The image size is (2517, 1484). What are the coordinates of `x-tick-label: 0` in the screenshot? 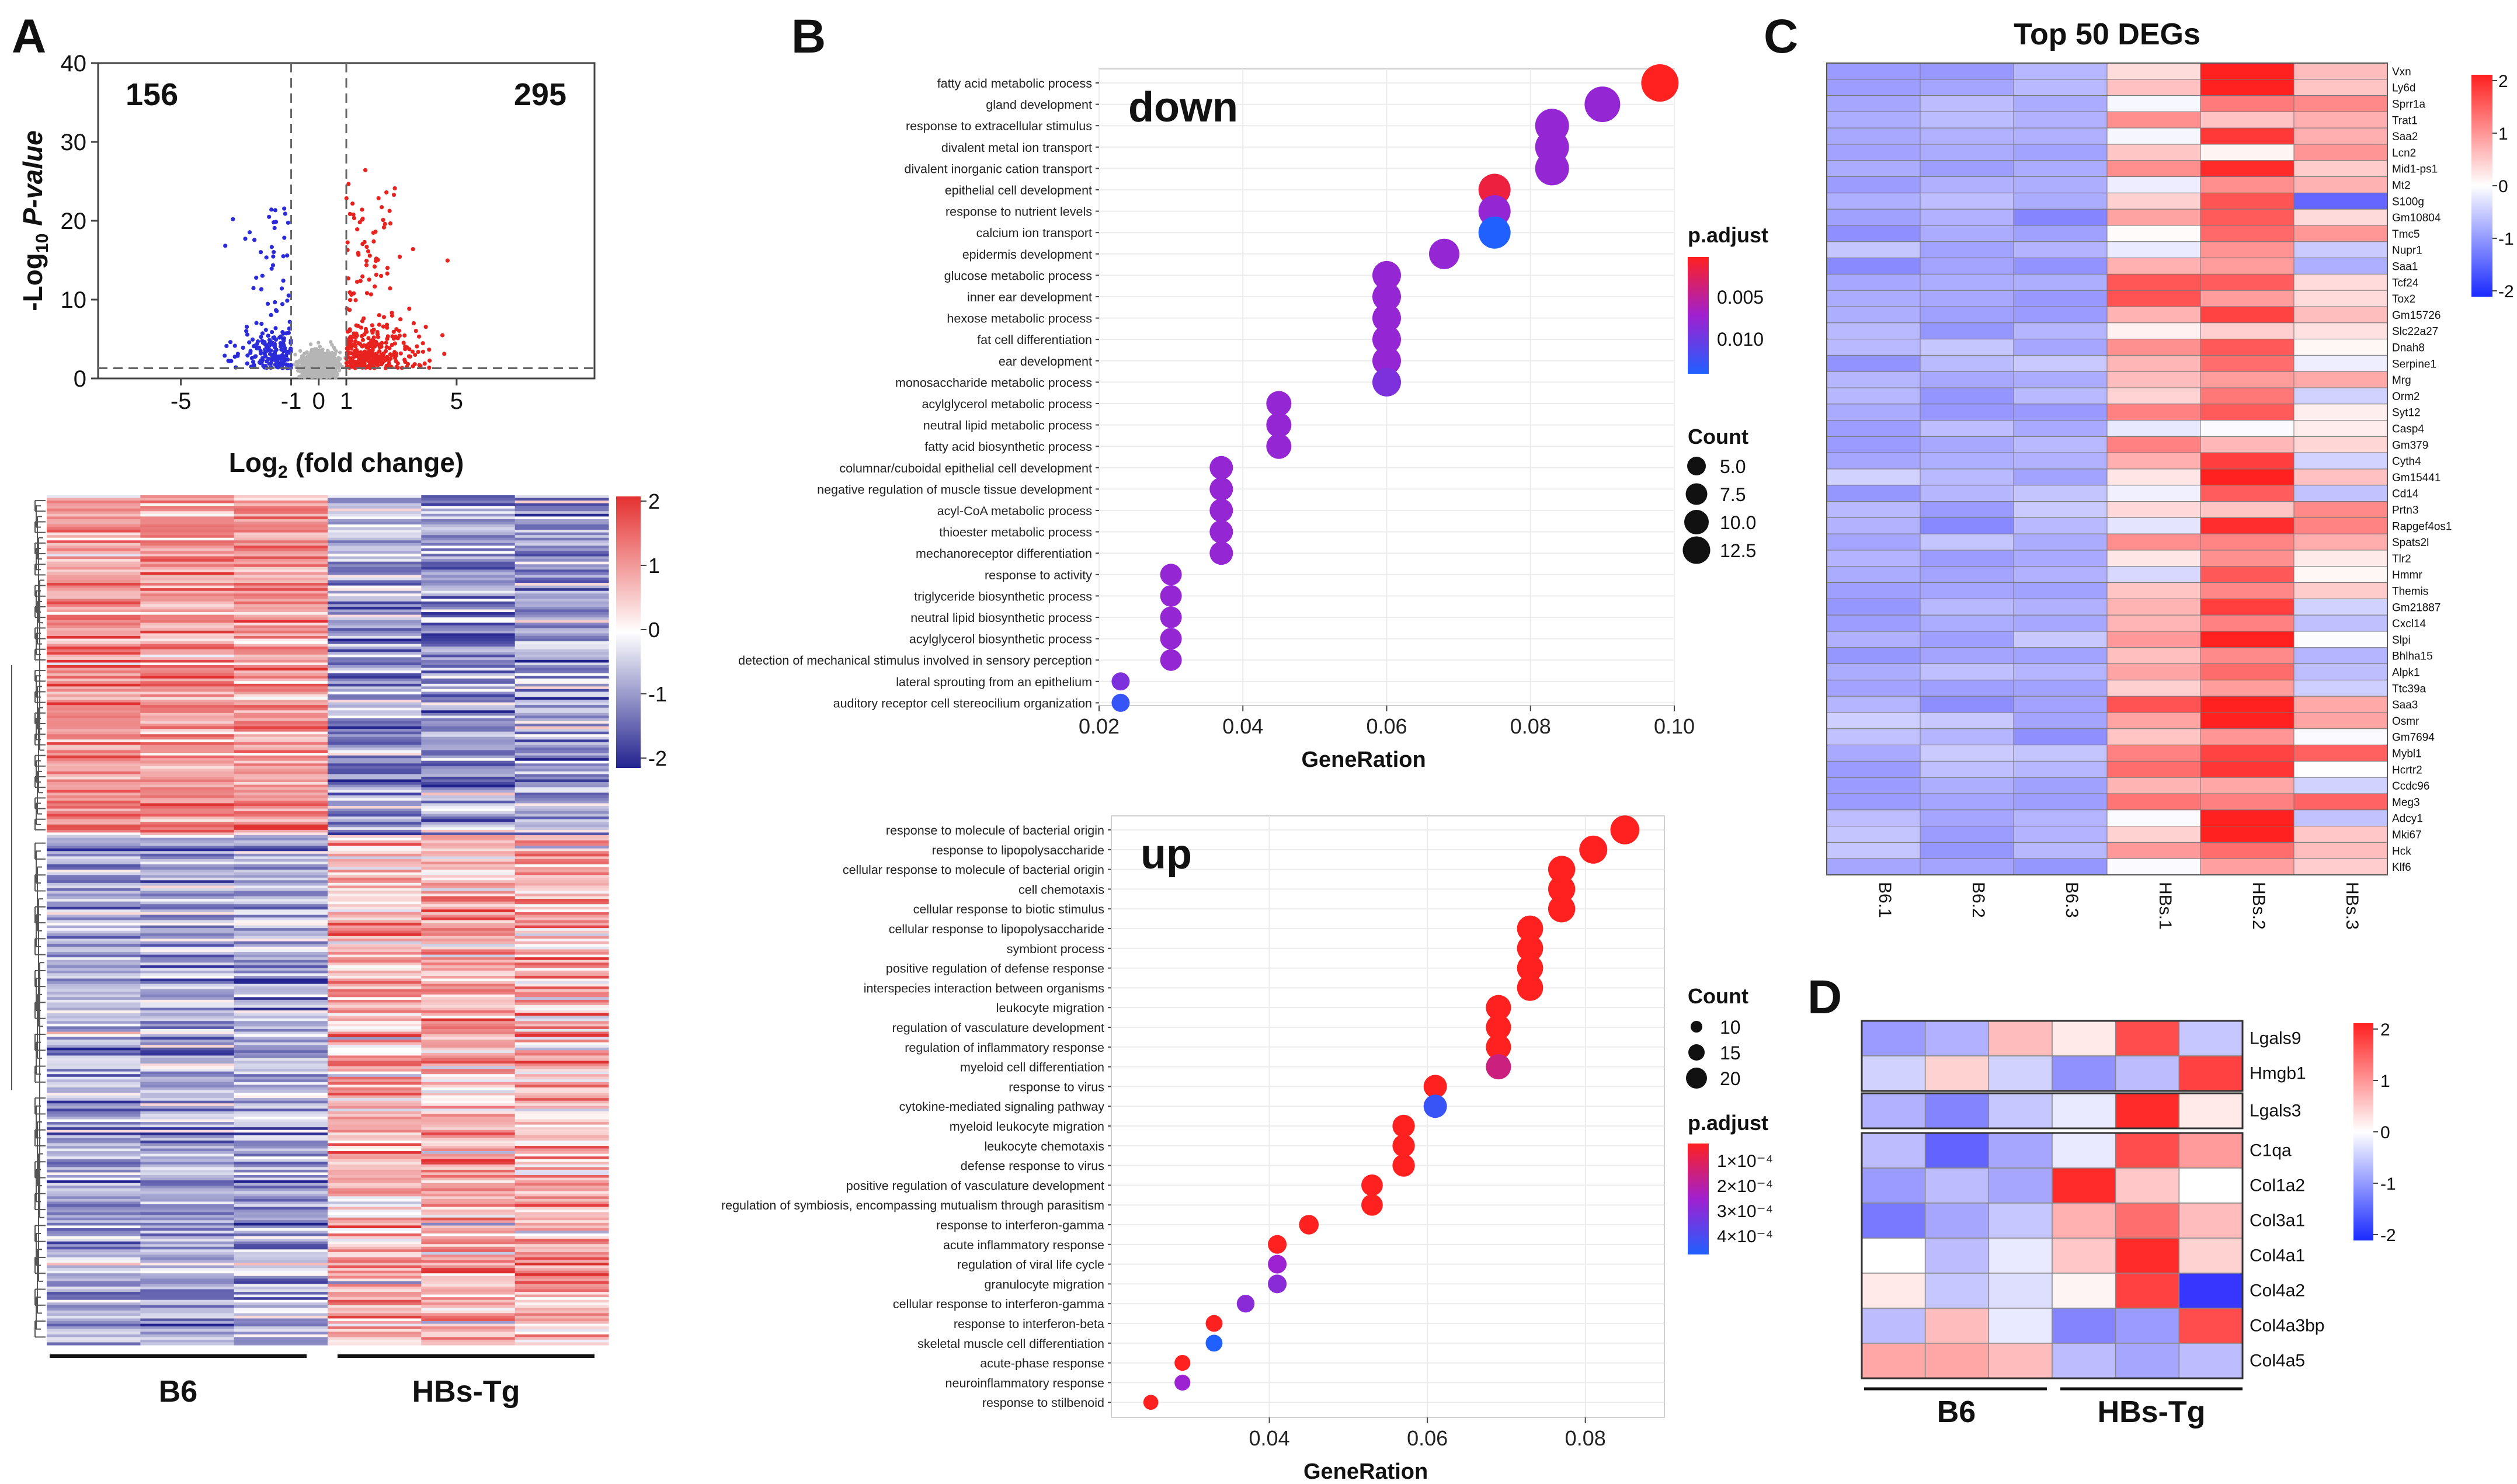 It's located at (319, 401).